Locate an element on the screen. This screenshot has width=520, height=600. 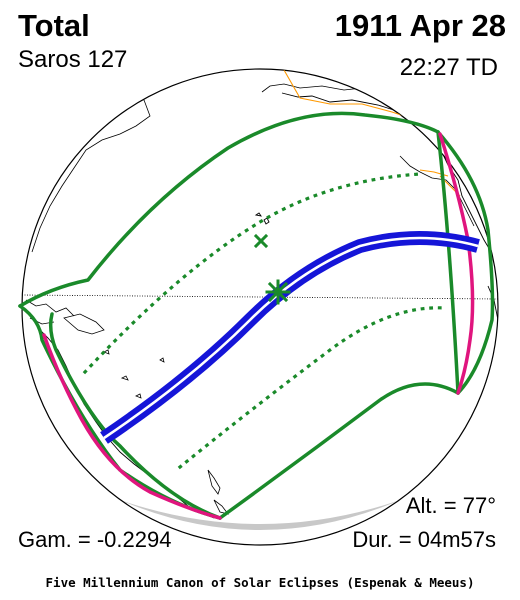
duration-value: Dur. = 04m57s is located at coordinates (424, 539).